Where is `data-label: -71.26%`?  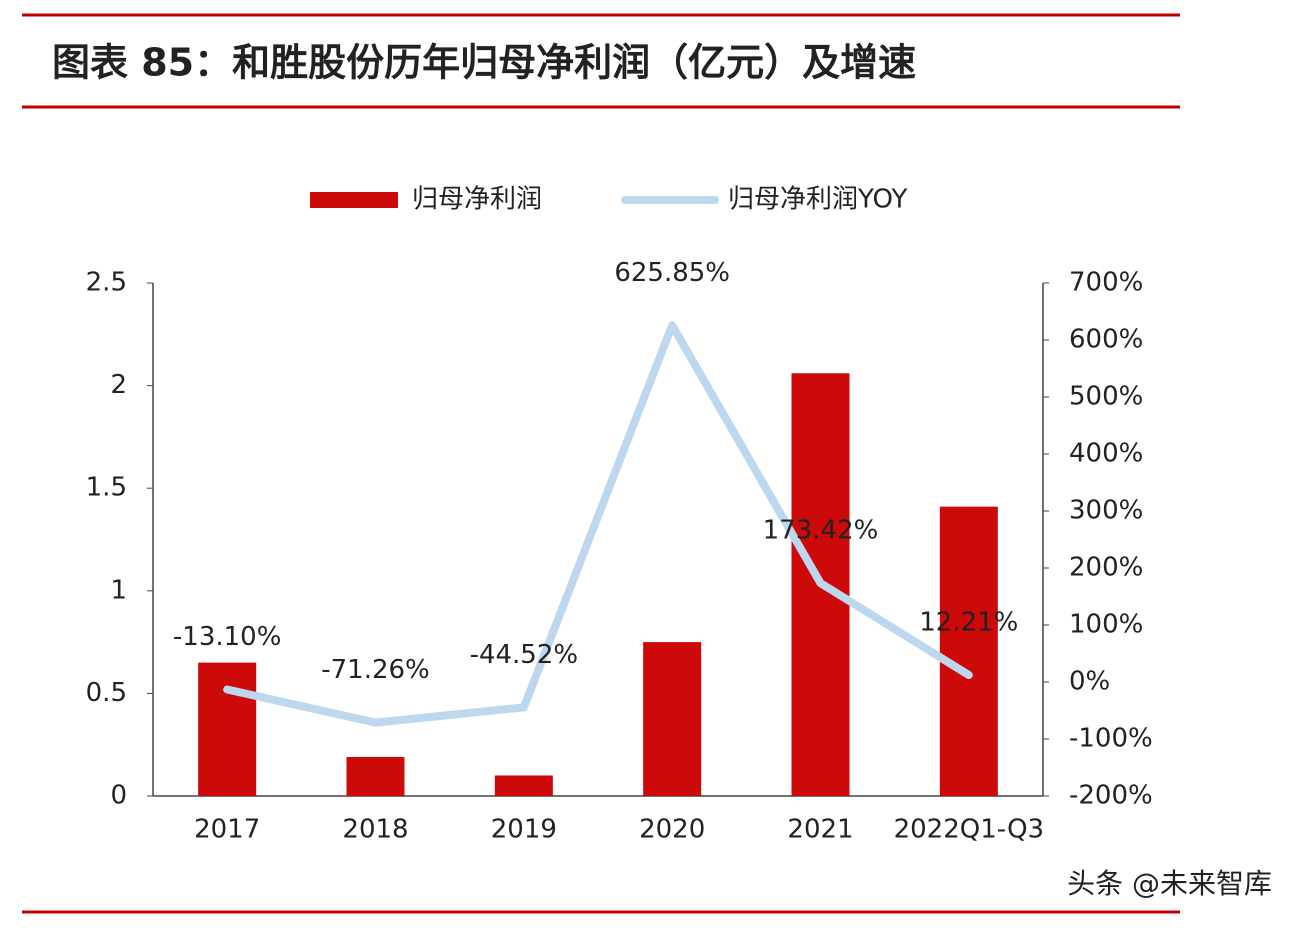
data-label: -71.26% is located at coordinates (375, 670).